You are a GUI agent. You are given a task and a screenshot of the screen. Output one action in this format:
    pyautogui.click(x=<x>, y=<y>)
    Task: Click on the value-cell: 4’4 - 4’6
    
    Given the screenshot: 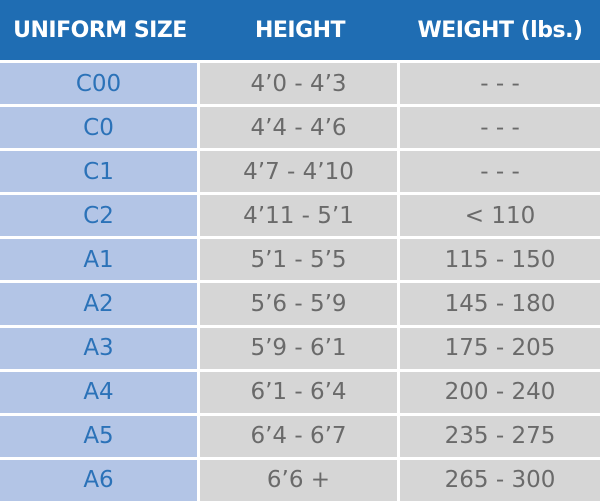 What is the action you would take?
    pyautogui.click(x=300, y=129)
    